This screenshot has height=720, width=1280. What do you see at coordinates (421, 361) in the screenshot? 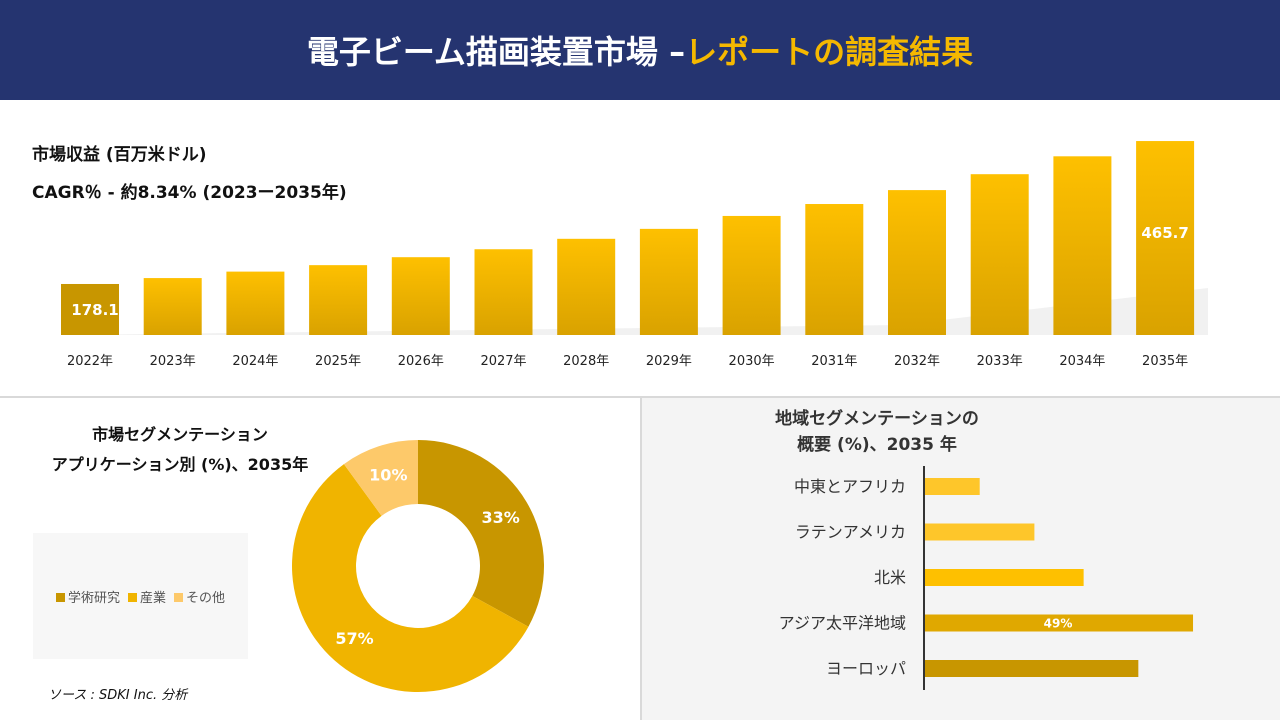
I see `x-tick-label: 2026年` at bounding box center [421, 361].